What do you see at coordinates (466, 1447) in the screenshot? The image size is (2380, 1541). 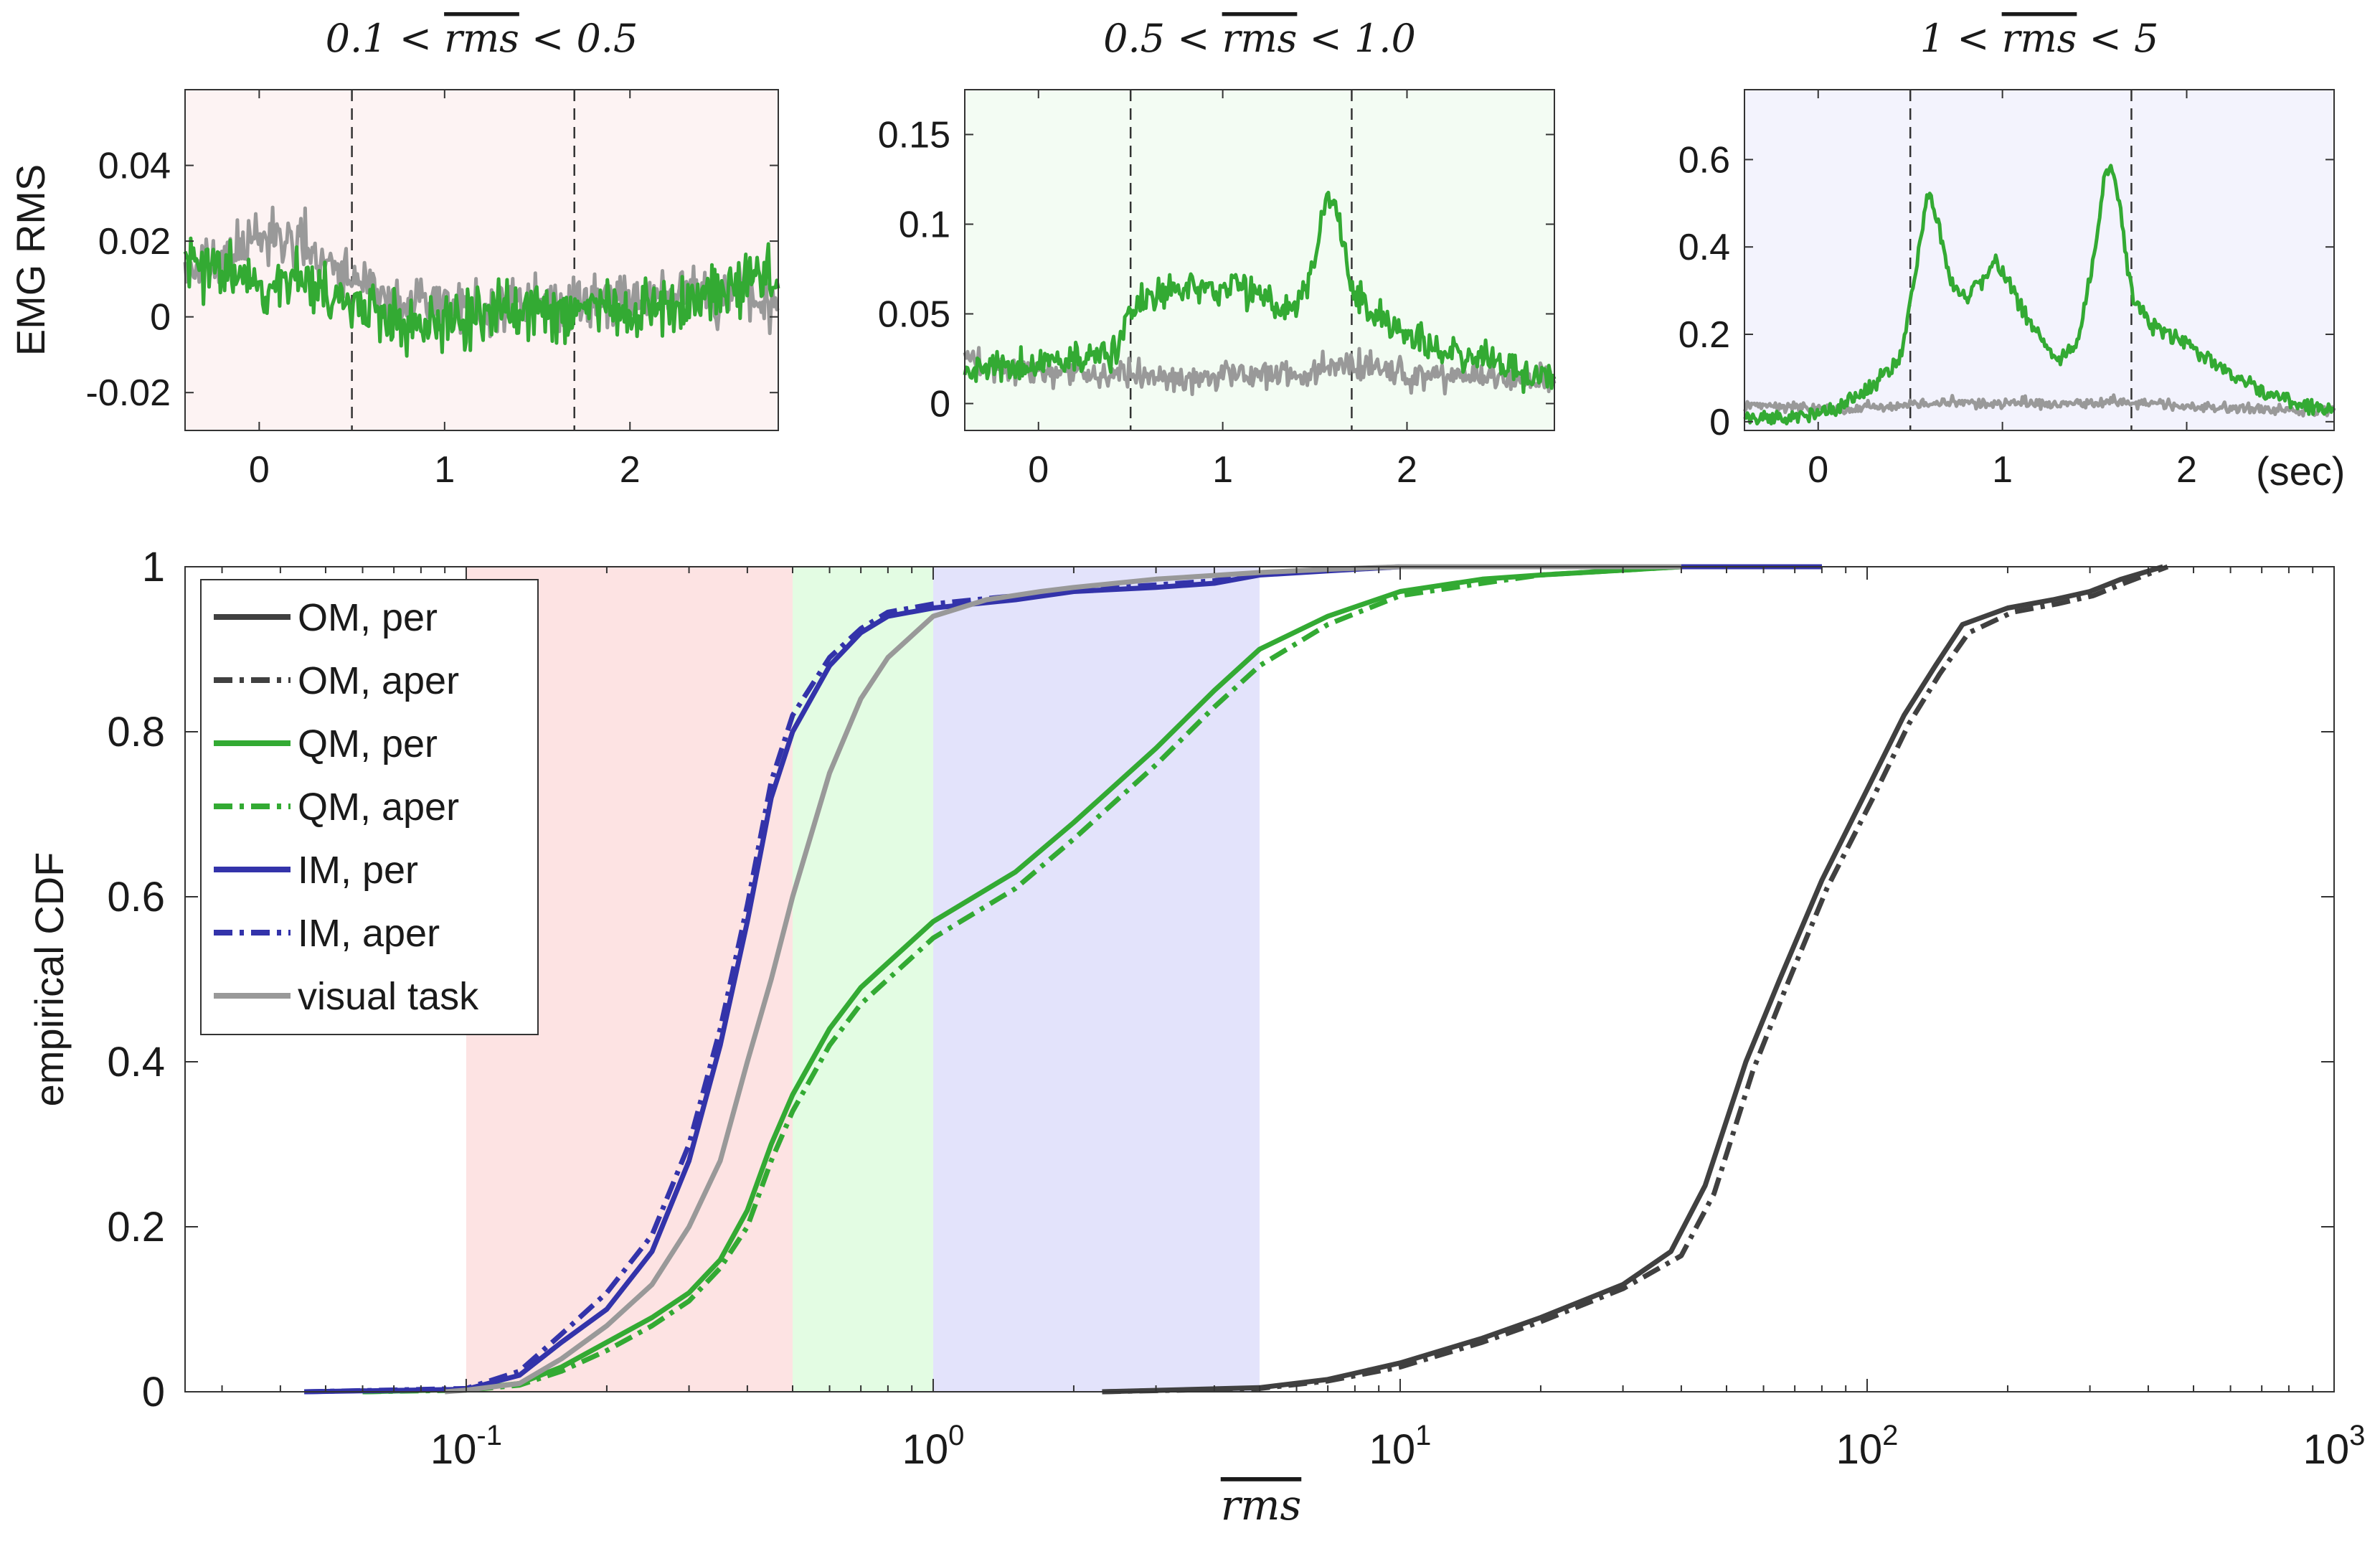 I see `x-tick-label: 10⁻¹` at bounding box center [466, 1447].